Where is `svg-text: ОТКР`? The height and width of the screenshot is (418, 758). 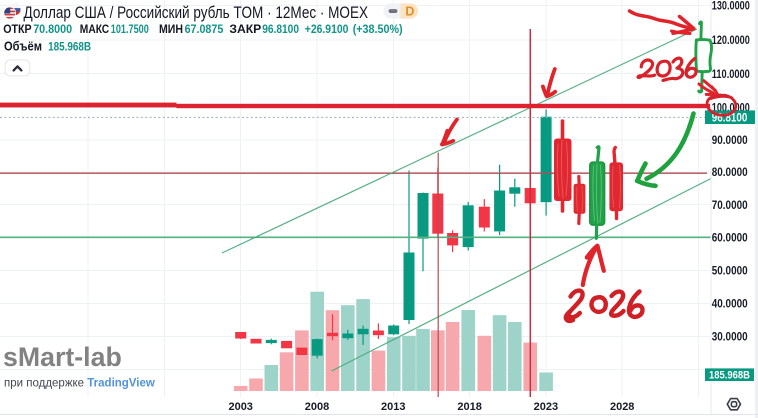
svg-text: ОТКР is located at coordinates (17, 29).